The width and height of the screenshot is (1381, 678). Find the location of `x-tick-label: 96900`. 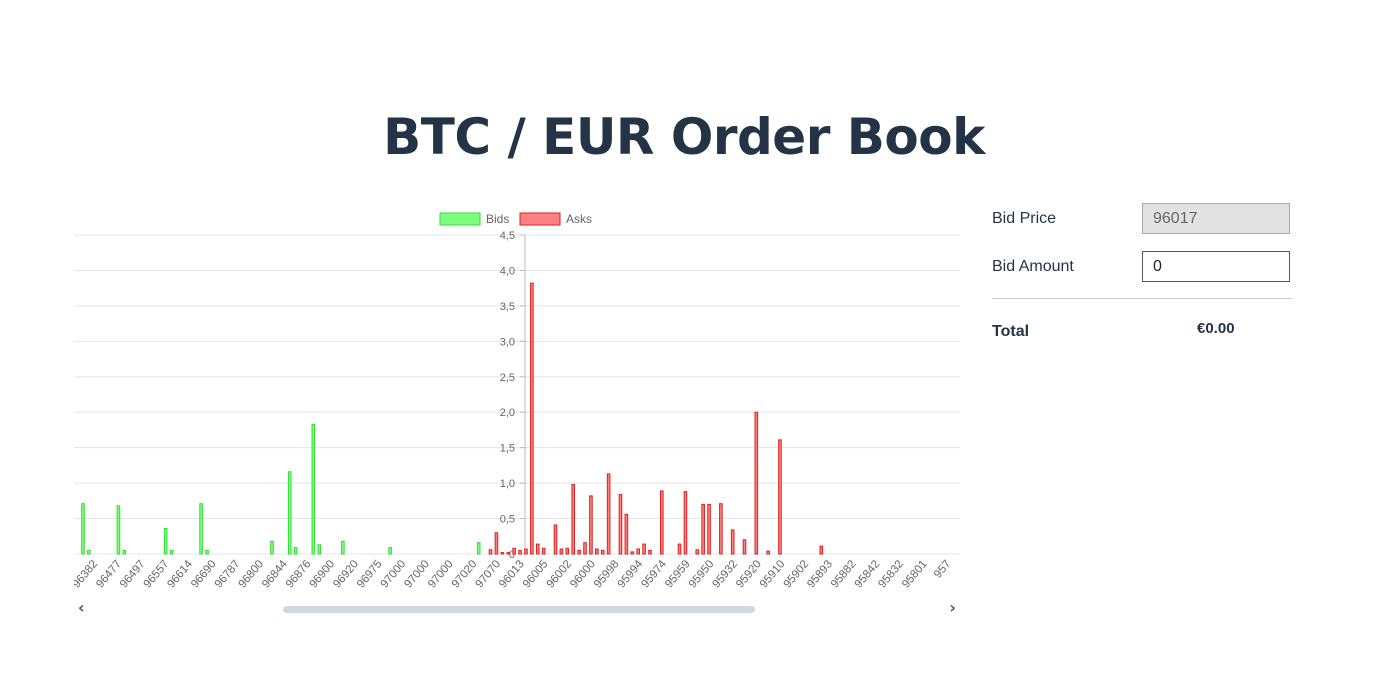

x-tick-label: 96900 is located at coordinates (323, 574).